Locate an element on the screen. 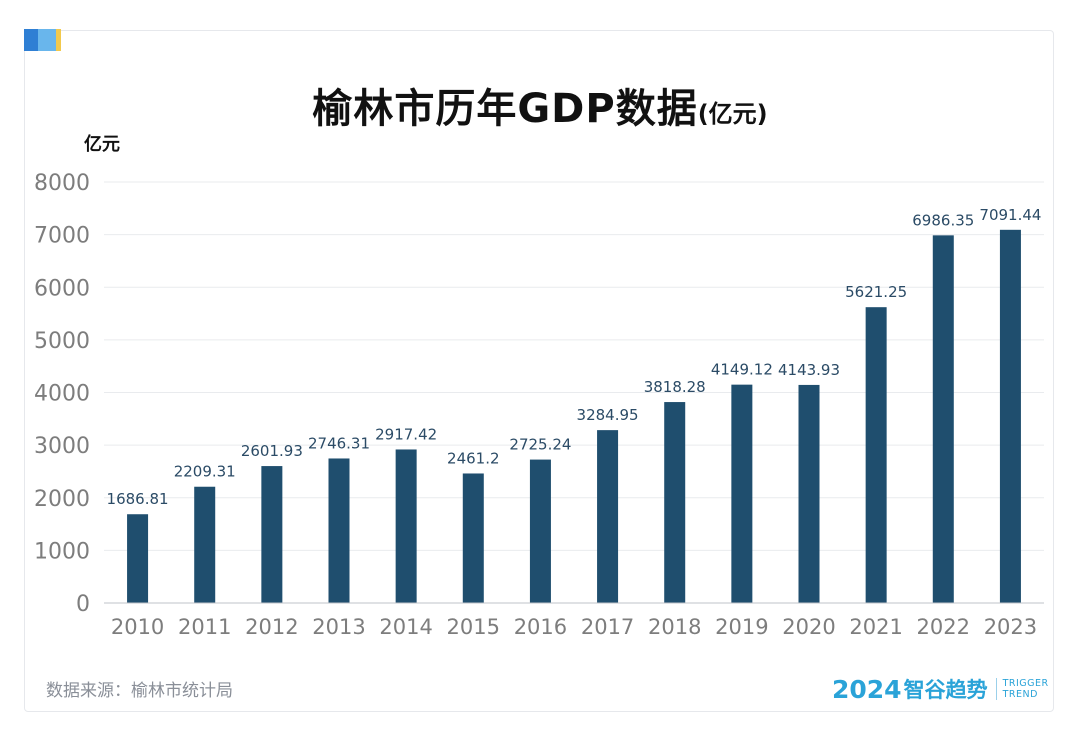 The width and height of the screenshot is (1080, 738). x-tick-label-2018: 2018 is located at coordinates (674, 627).